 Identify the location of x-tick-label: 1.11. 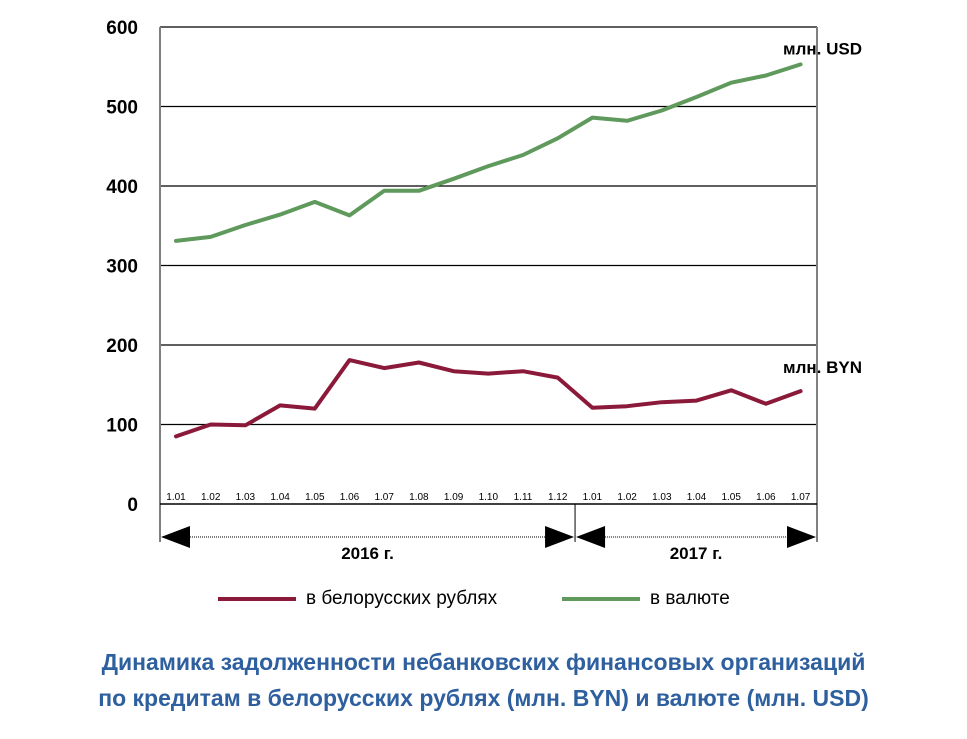
(523, 497).